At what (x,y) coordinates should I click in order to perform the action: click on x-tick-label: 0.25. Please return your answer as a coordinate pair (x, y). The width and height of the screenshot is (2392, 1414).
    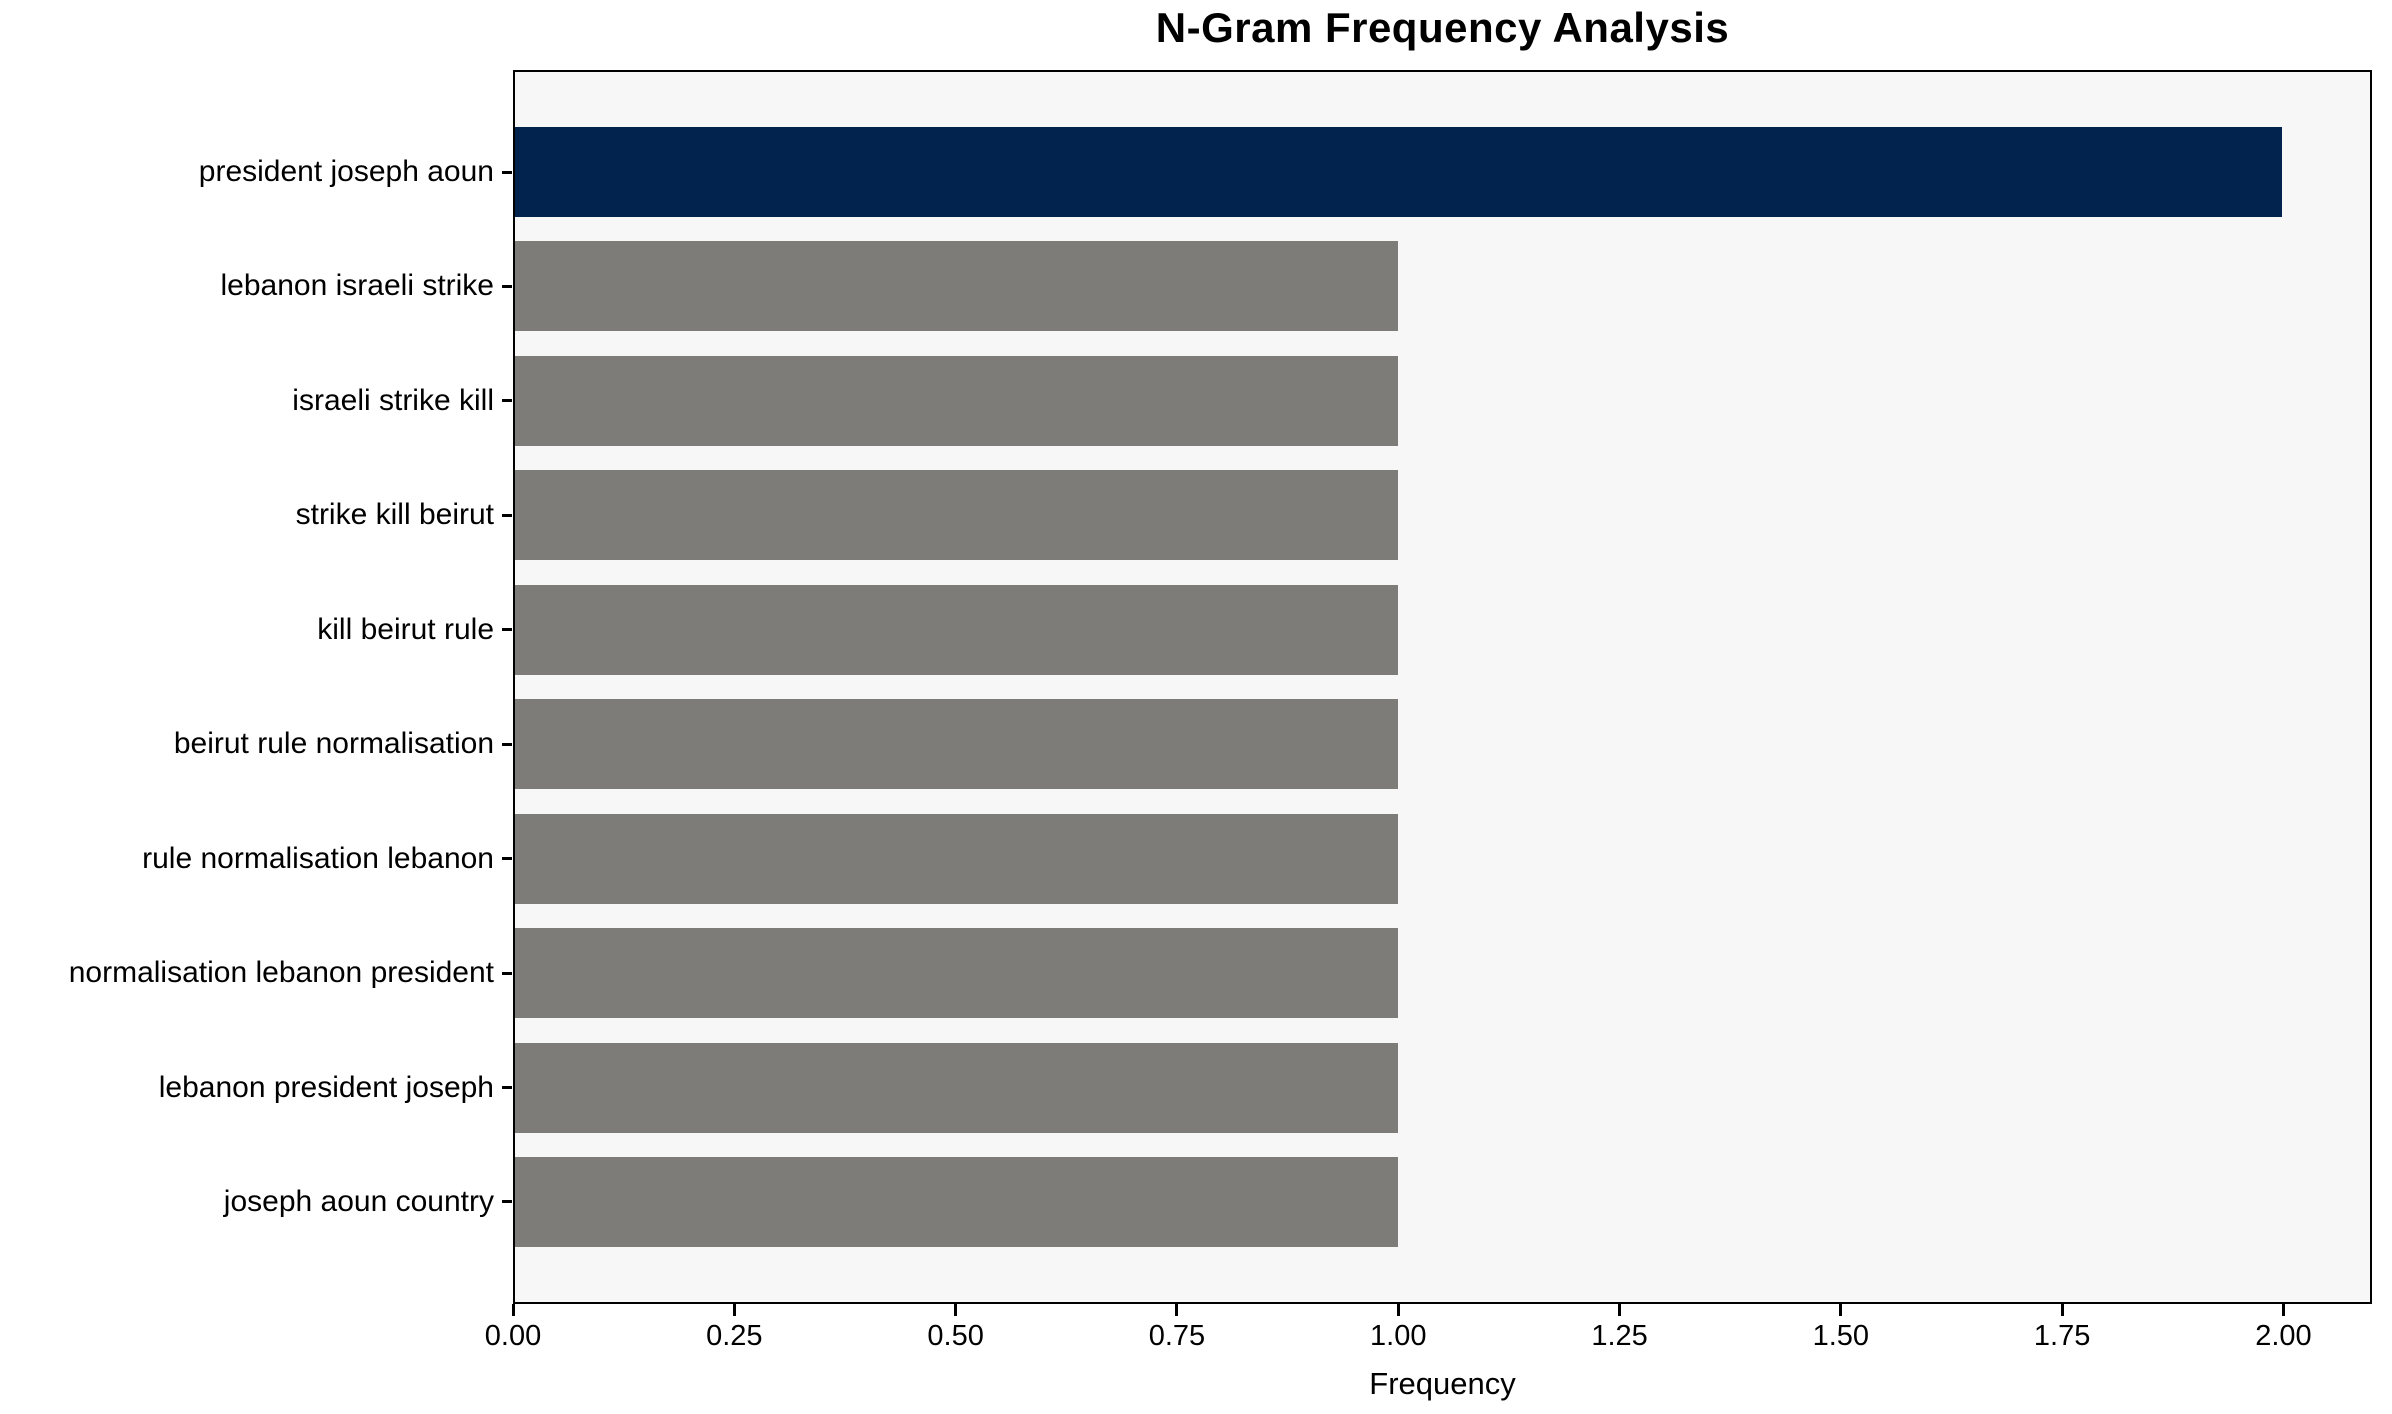
    Looking at the image, I should click on (734, 1336).